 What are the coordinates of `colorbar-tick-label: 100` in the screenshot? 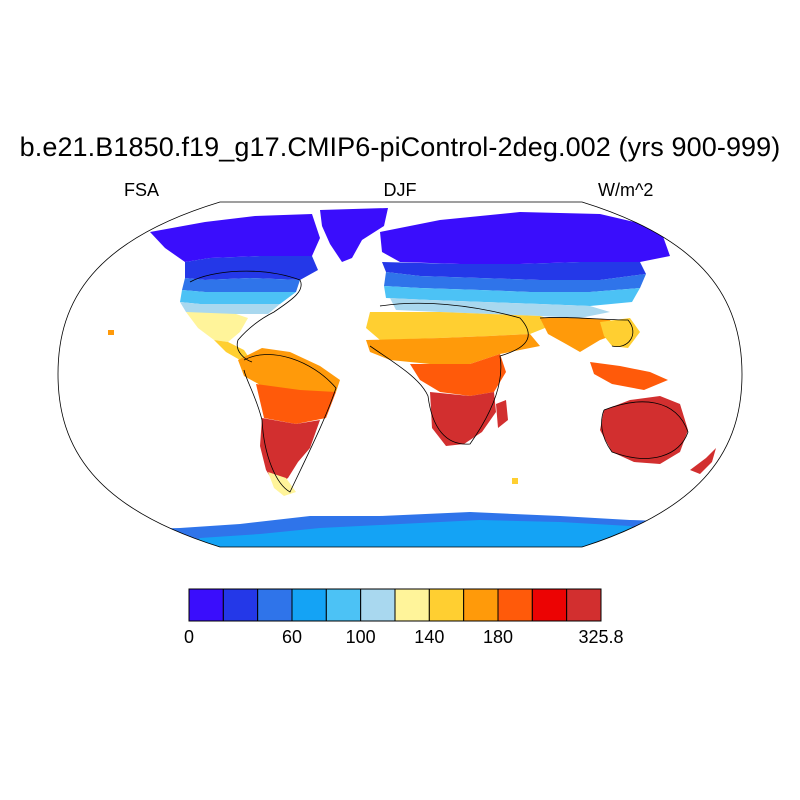 It's located at (360, 637).